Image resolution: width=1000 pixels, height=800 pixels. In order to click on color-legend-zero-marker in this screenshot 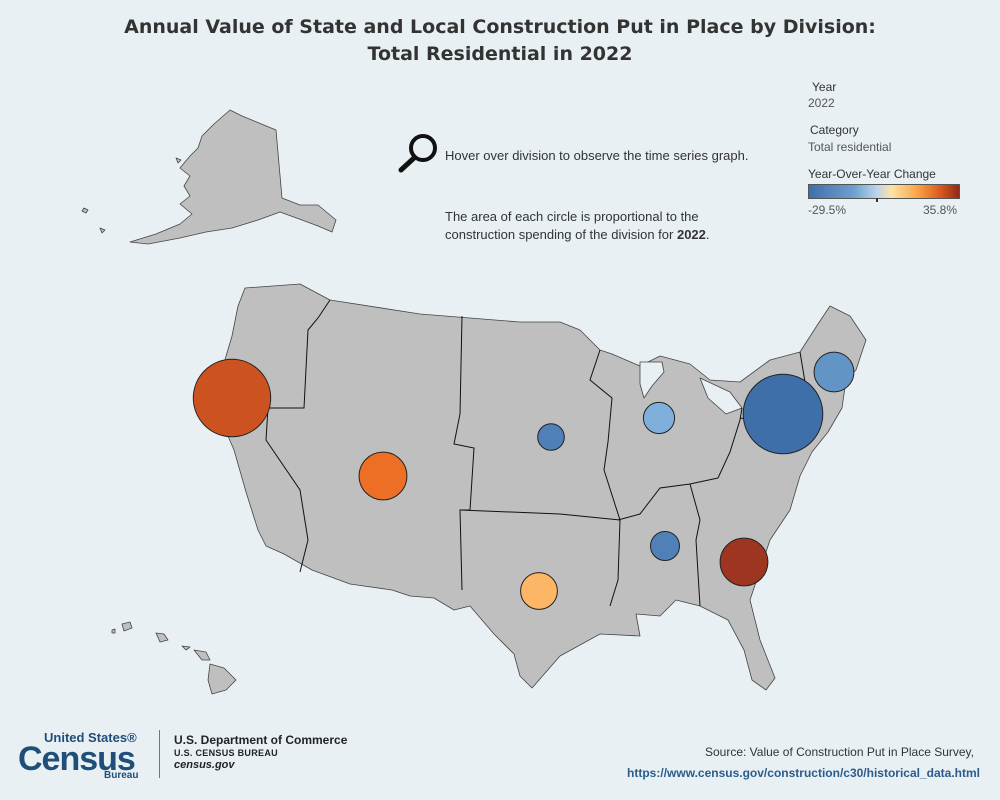, I will do `click(877, 200)`.